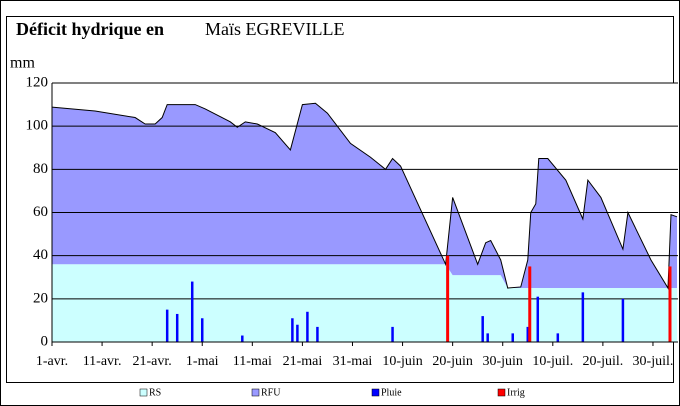  Describe the element at coordinates (353, 361) in the screenshot. I see `x-tick-label: 31-mai` at that location.